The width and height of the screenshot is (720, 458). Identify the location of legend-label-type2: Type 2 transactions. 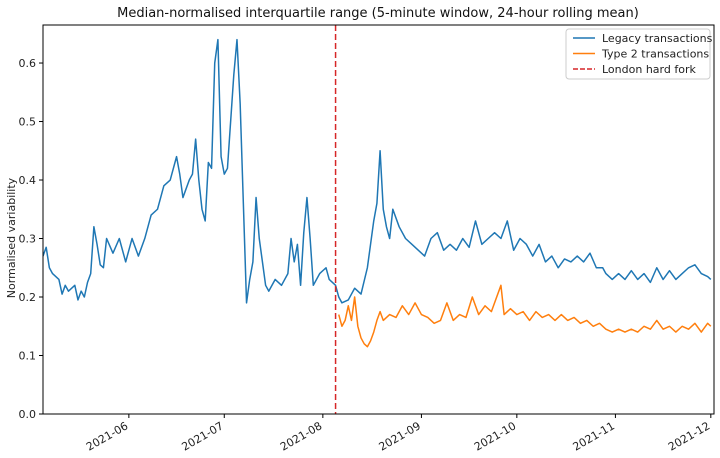
(655, 54).